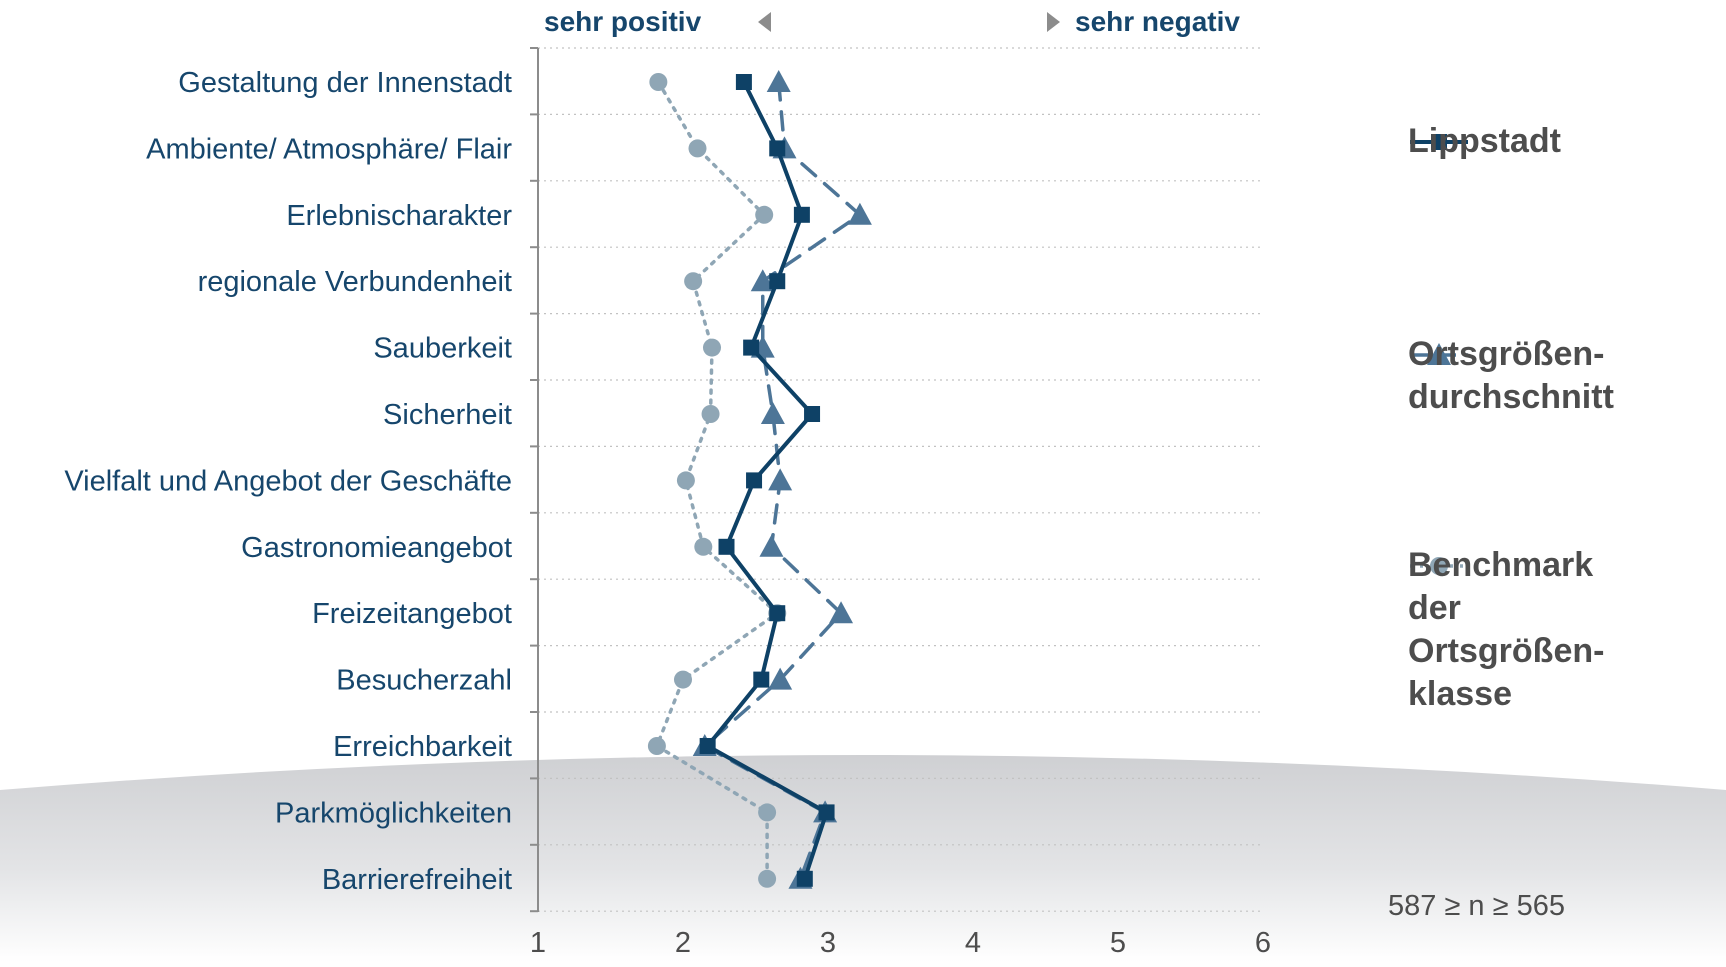 The width and height of the screenshot is (1726, 967). I want to click on axes, so click(534, 480).